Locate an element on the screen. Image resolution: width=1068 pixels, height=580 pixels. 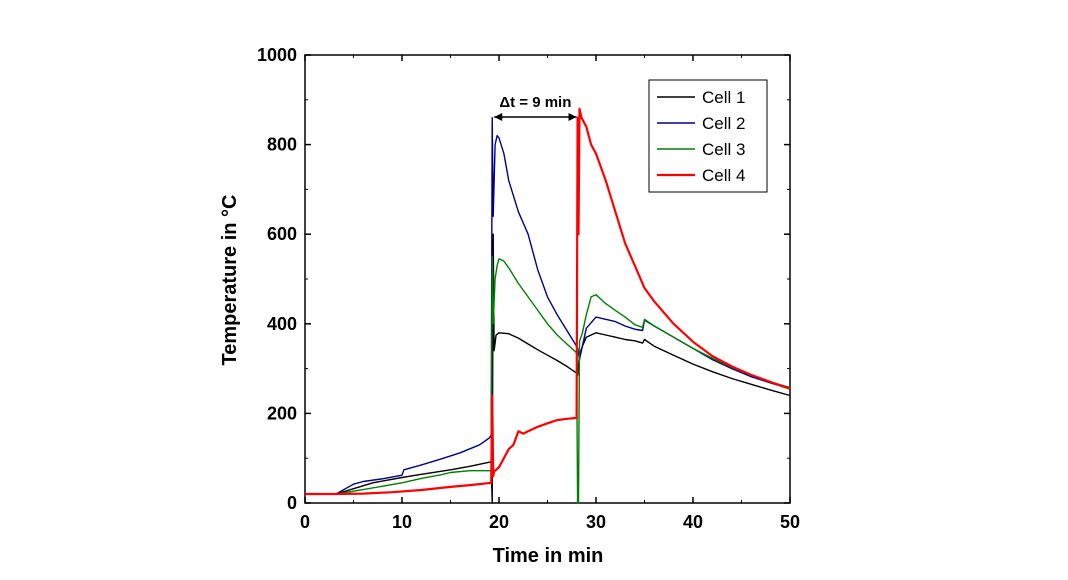
annotation-label: Δt = 9 min is located at coordinates (535, 102).